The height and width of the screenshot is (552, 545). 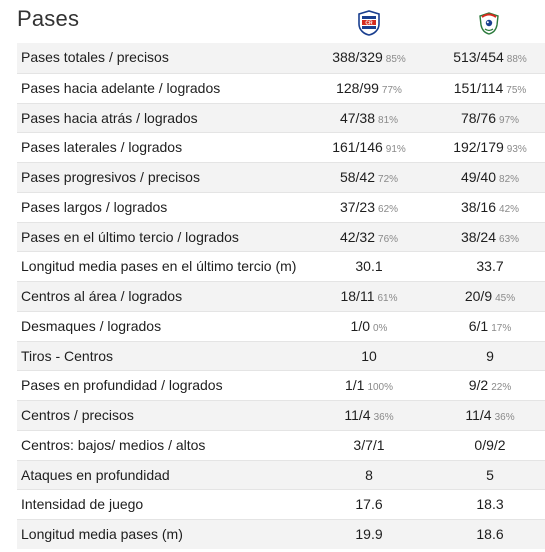 What do you see at coordinates (357, 147) in the screenshot?
I see `home-stat: 161/146` at bounding box center [357, 147].